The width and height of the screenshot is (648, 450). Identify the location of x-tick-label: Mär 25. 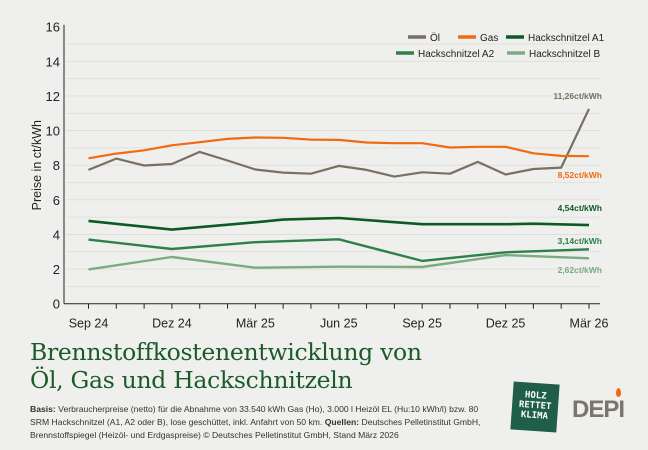
(255, 324).